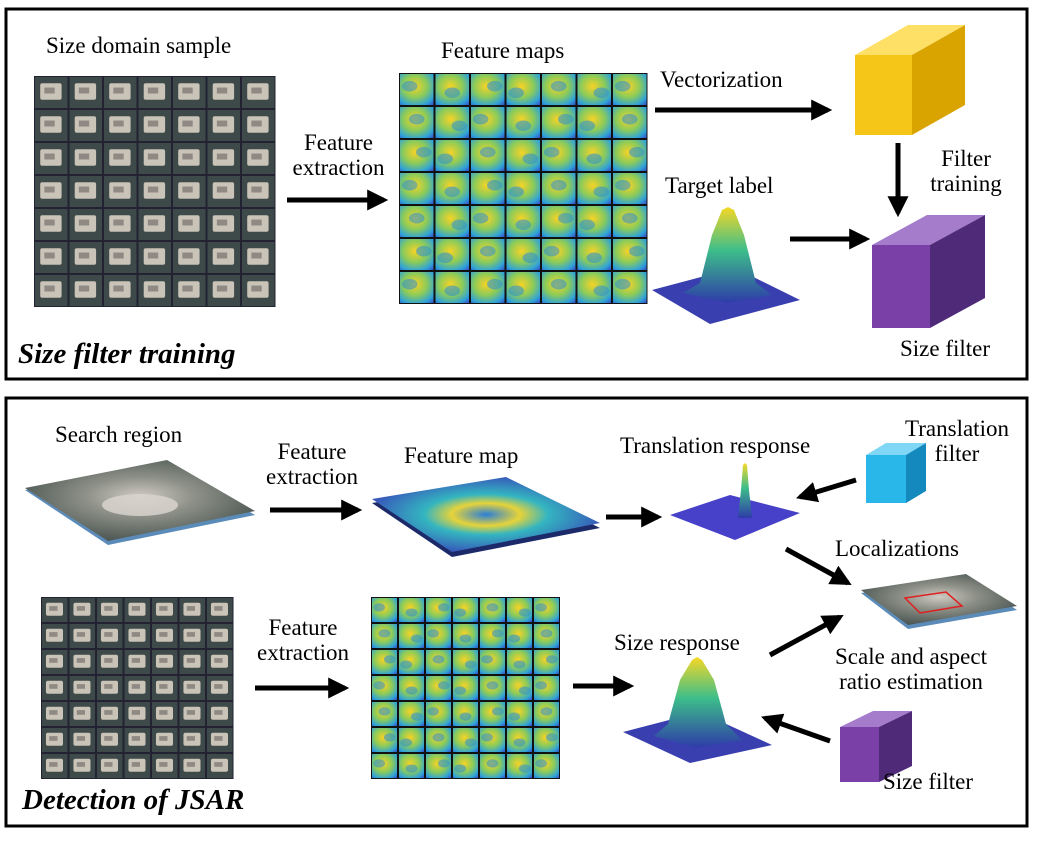 The image size is (1037, 843). I want to click on search-sample-grid, so click(137, 688).